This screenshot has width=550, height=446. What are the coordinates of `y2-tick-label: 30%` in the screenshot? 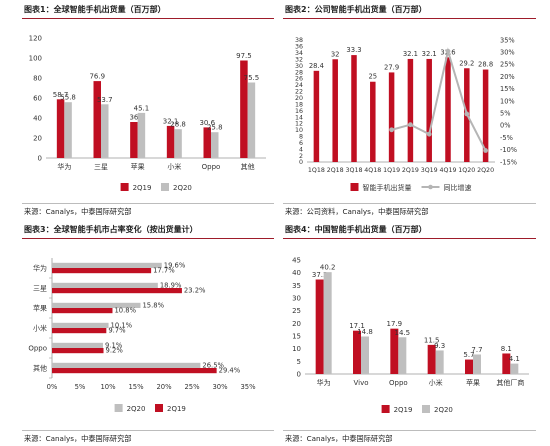 It's located at (507, 53).